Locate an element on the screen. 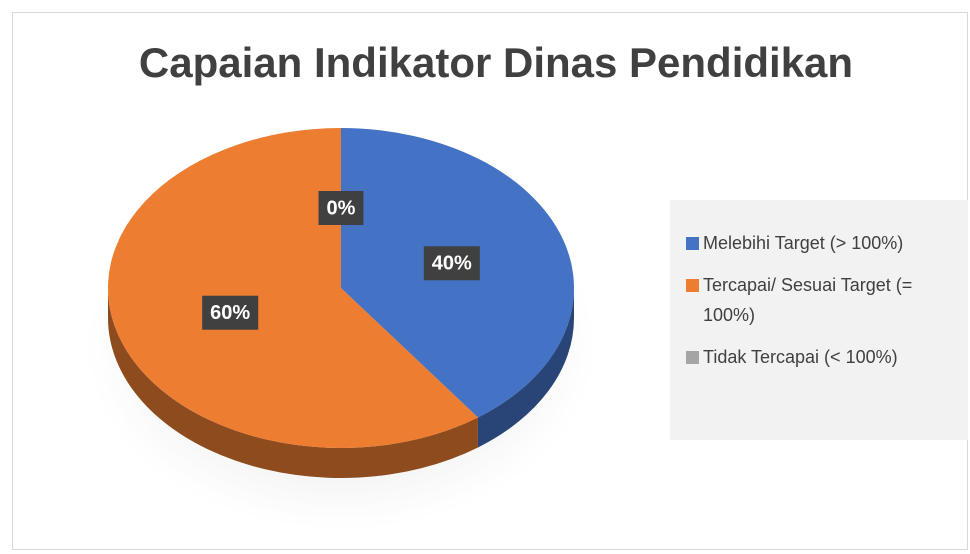 This screenshot has height=554, width=970. data-label: 40% is located at coordinates (451, 263).